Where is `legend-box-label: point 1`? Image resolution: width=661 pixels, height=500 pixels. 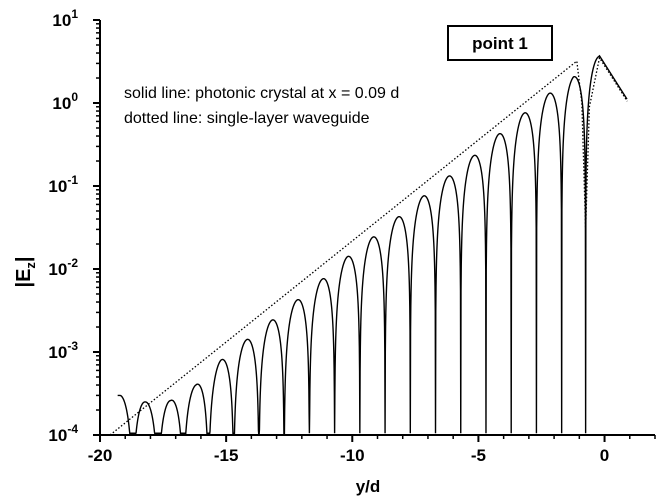
legend-box-label: point 1 is located at coordinates (500, 43).